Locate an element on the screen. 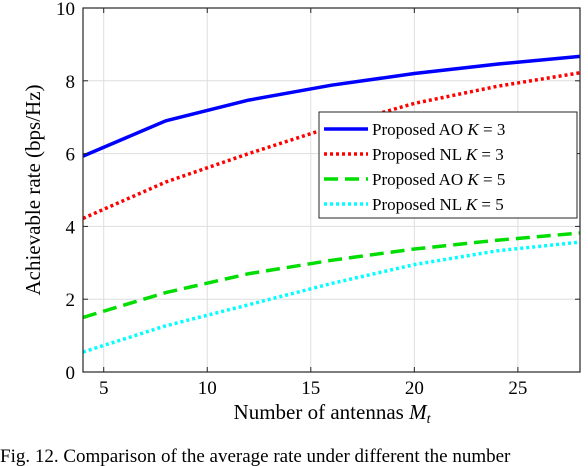  x-tick-labels: 5 10 15 20 25 is located at coordinates (313, 388).